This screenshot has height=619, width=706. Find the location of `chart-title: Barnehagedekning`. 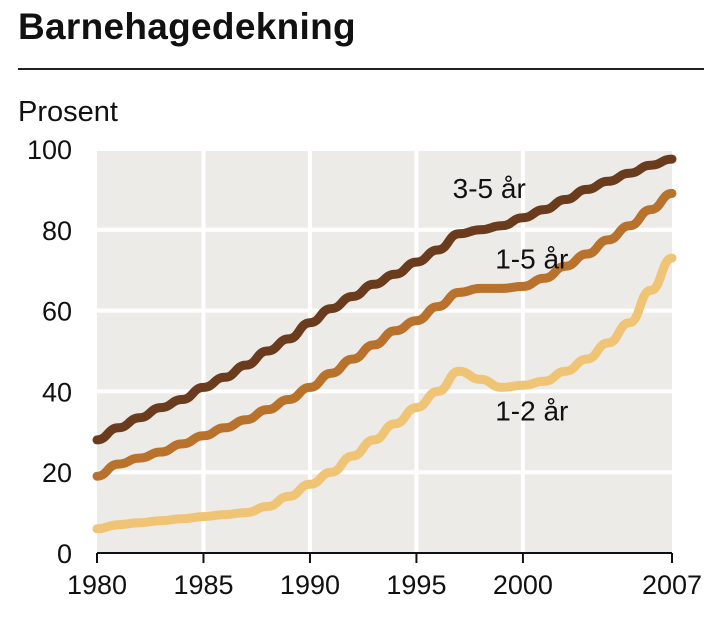

chart-title: Barnehagedekning is located at coordinates (187, 26).